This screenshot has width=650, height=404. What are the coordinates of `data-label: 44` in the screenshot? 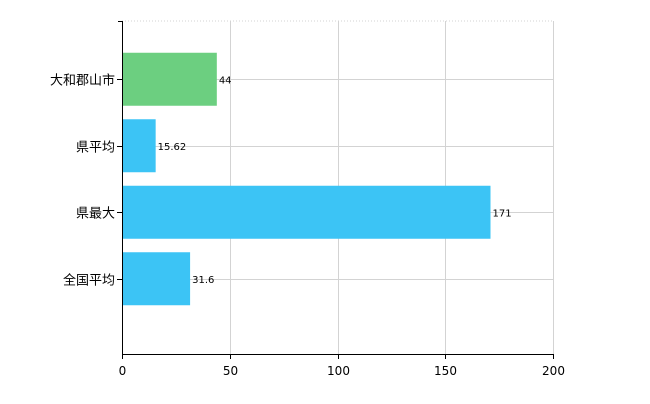 It's located at (225, 80).